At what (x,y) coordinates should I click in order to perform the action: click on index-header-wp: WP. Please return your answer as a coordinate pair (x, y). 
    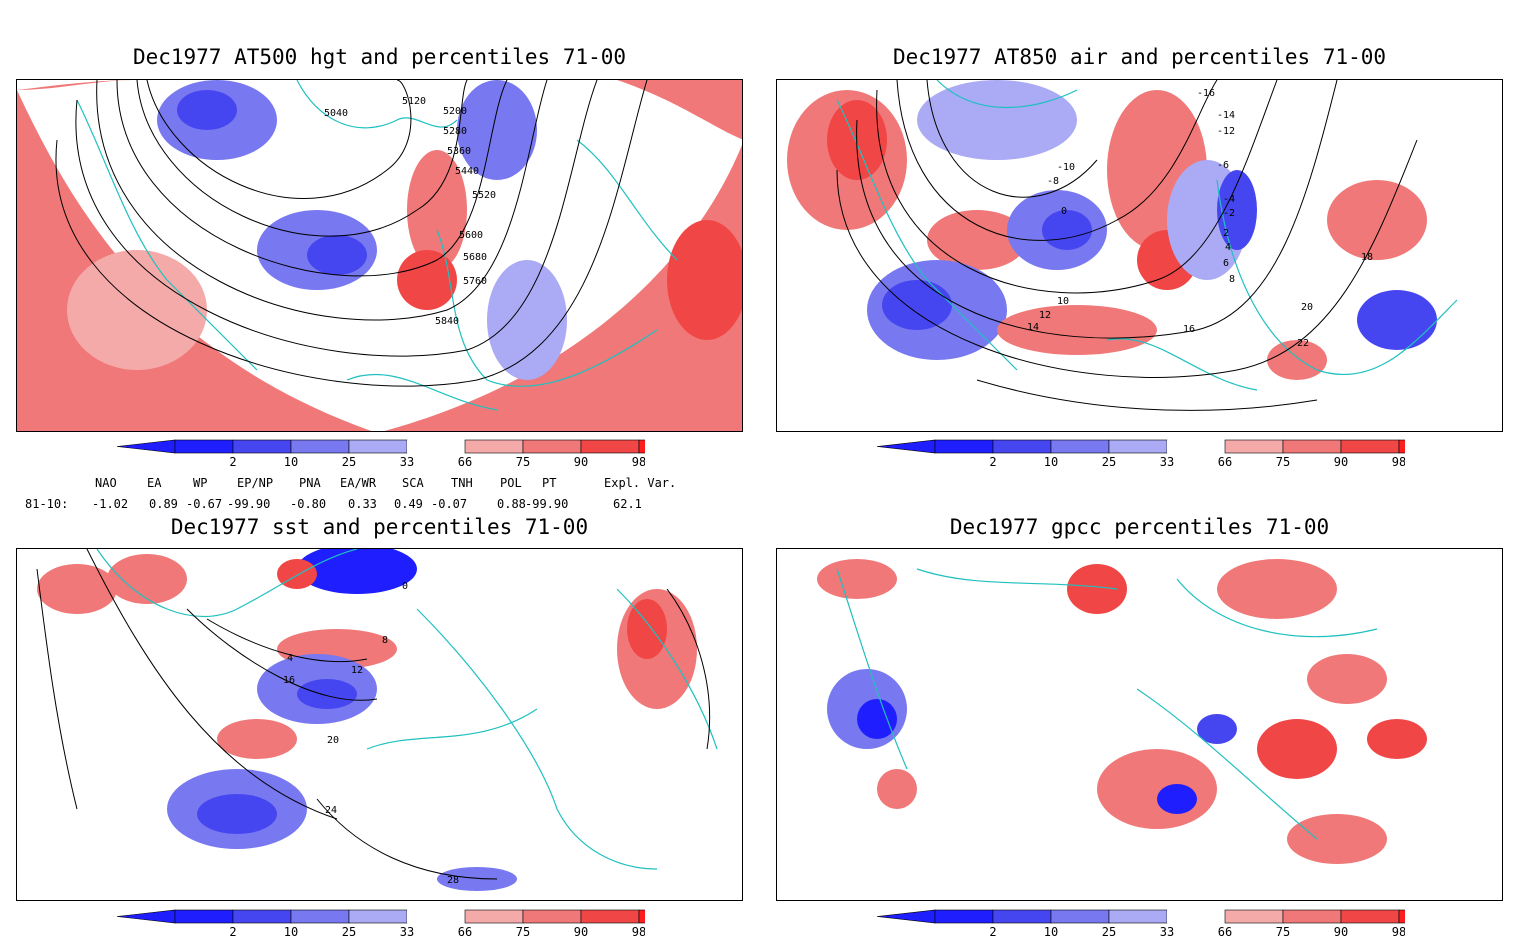
    Looking at the image, I should click on (200, 483).